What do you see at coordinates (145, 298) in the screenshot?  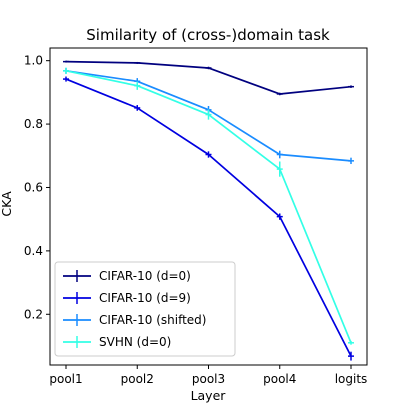 I see `legend-label-1: CIFAR-10 (d=9)` at bounding box center [145, 298].